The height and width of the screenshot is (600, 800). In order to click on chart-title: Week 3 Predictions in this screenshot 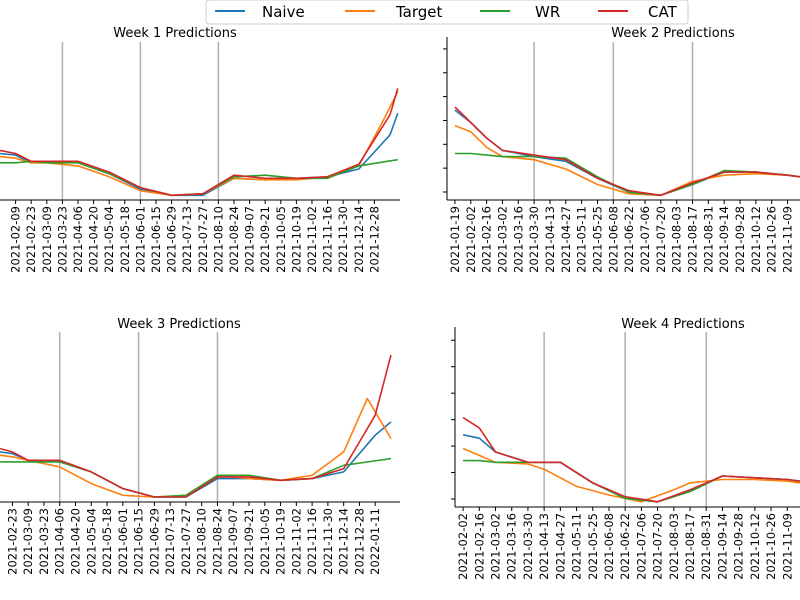, I will do `click(179, 324)`.